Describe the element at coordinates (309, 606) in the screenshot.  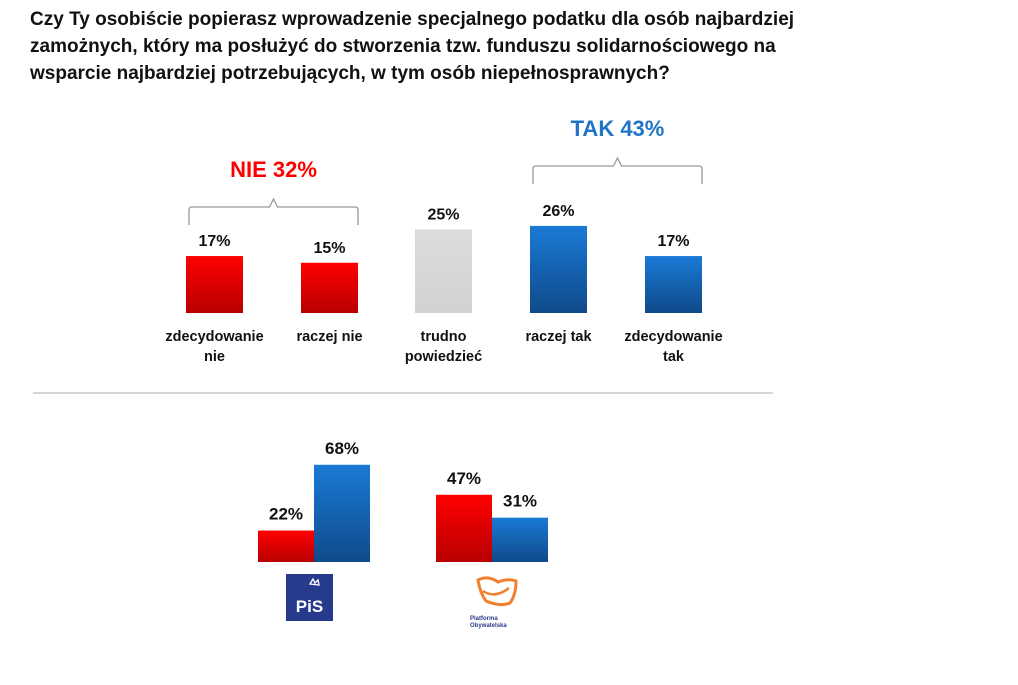
I see `svg-text: PiS` at that location.